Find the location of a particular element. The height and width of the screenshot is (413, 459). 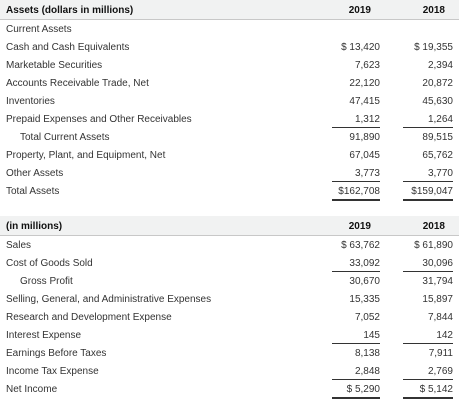

row-label: Marketable Securities is located at coordinates (54, 65).